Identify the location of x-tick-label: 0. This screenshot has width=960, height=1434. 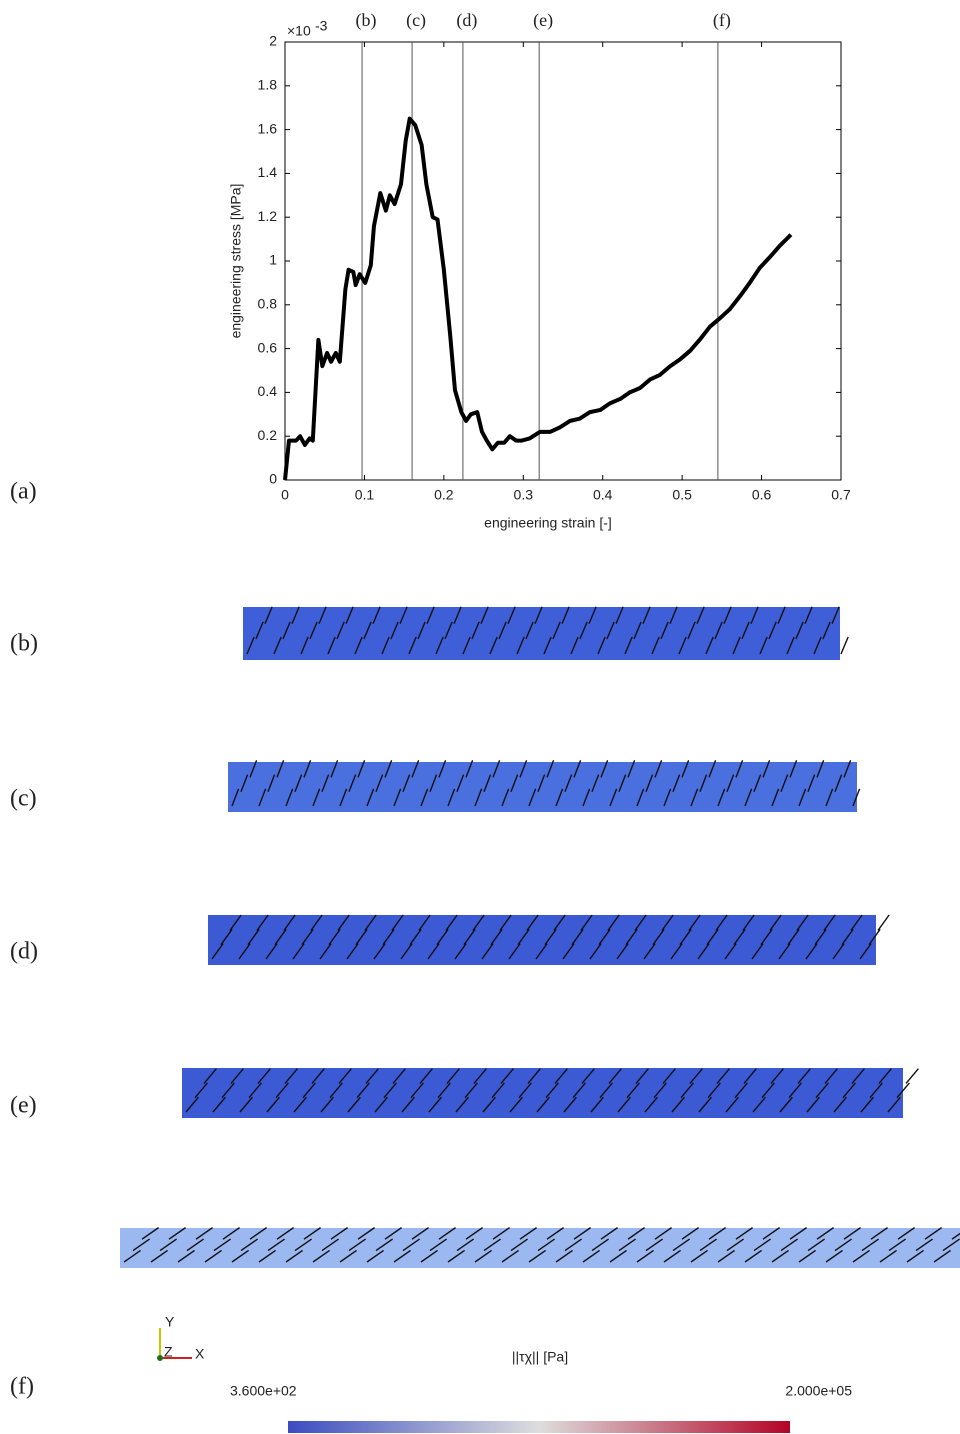
(285, 495).